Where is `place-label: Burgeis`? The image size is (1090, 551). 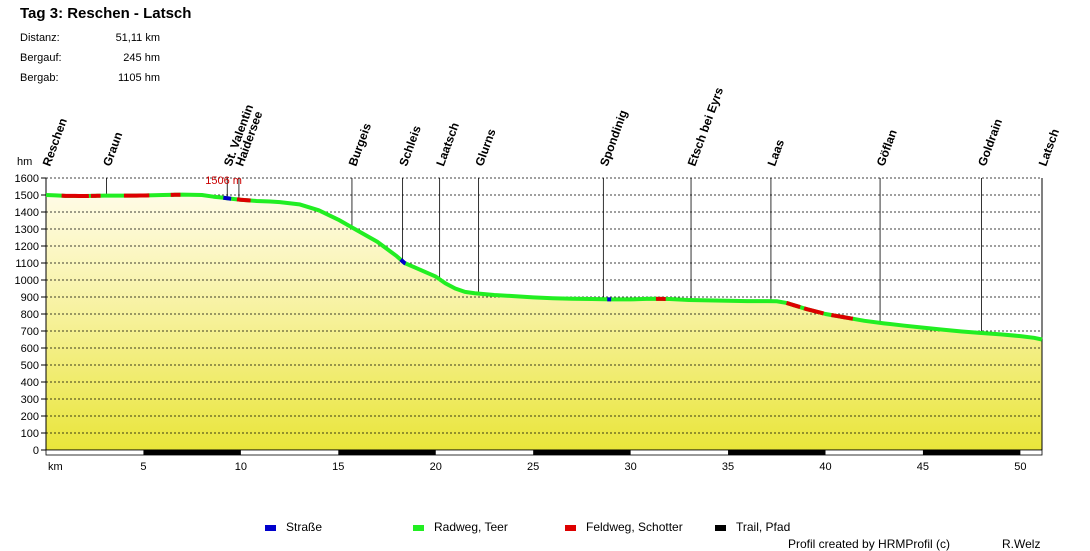 place-label: Burgeis is located at coordinates (360, 144).